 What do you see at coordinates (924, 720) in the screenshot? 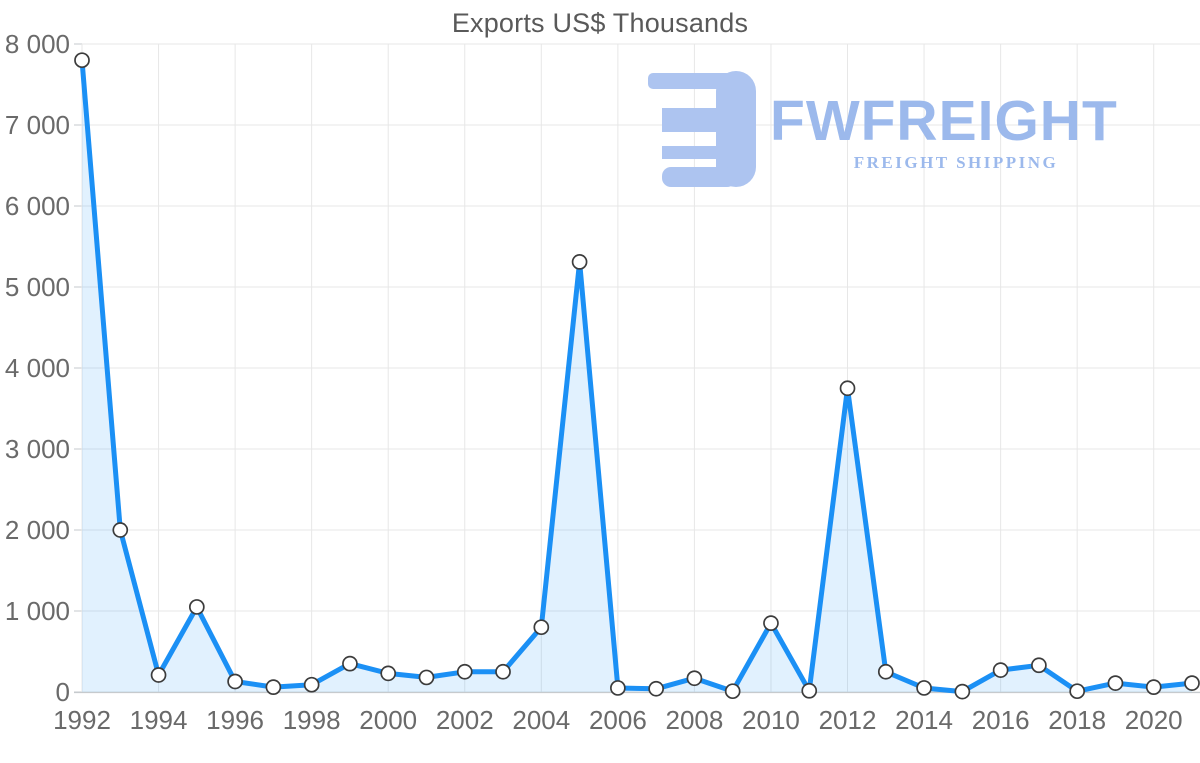
I see `x-tick-label: 2014` at bounding box center [924, 720].